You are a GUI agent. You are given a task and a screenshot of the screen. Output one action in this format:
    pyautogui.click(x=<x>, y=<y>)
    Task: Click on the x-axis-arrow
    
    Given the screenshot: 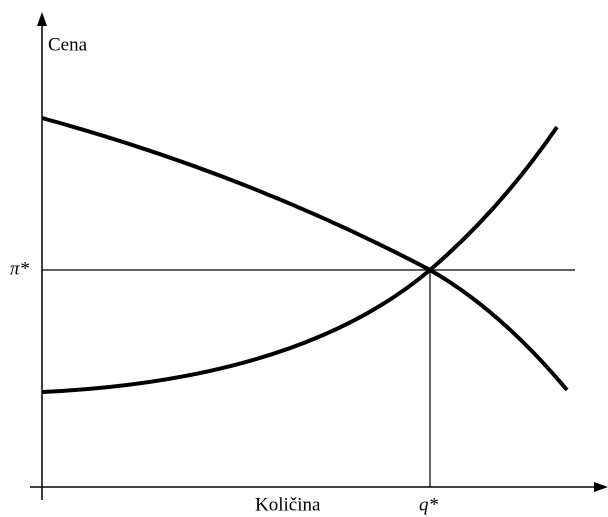 What is the action you would take?
    pyautogui.click(x=601, y=487)
    